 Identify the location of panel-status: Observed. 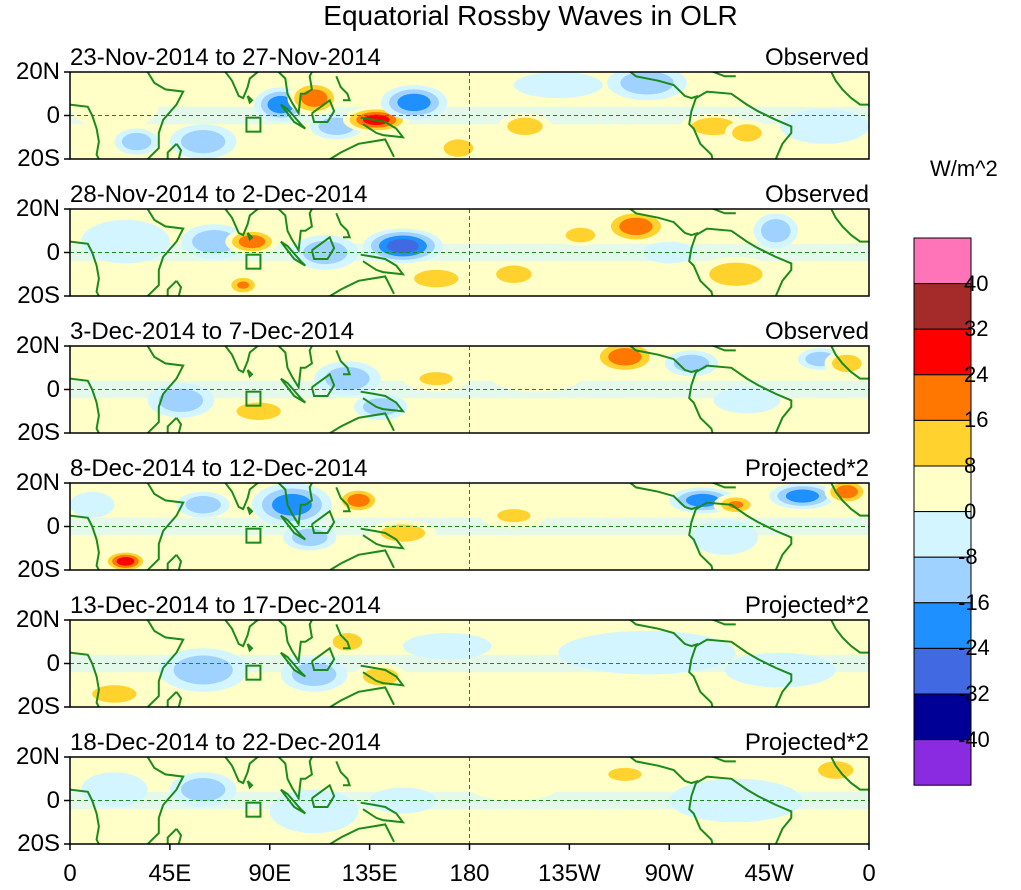
(816, 194).